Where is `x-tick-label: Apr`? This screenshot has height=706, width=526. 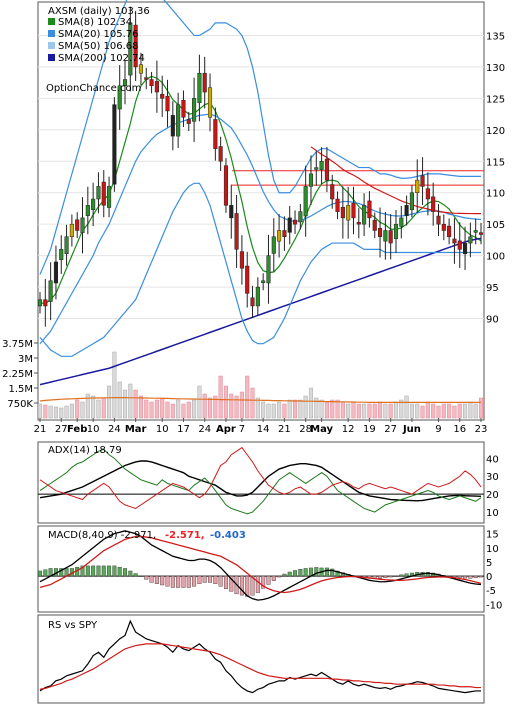
x-tick-label: Apr is located at coordinates (226, 429).